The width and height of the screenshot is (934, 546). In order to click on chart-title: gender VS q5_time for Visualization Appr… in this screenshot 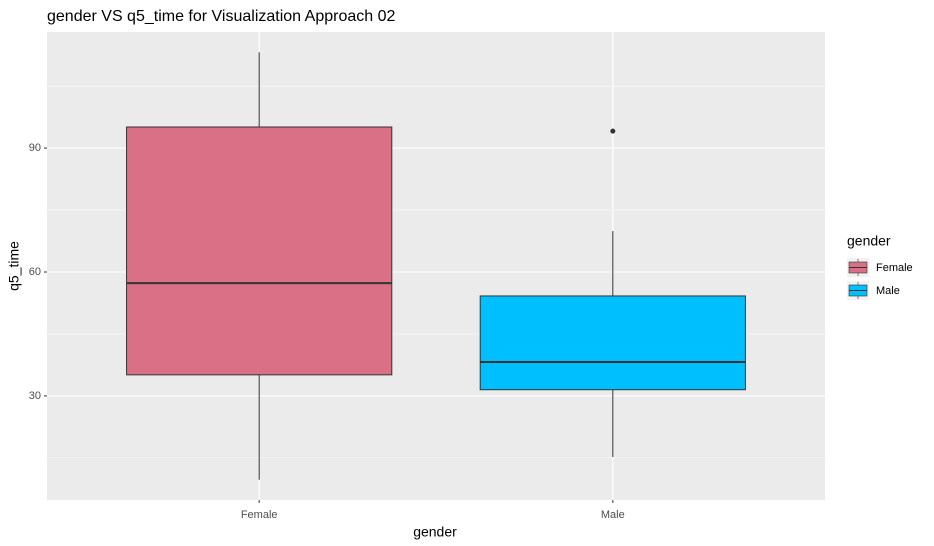, I will do `click(221, 16)`.